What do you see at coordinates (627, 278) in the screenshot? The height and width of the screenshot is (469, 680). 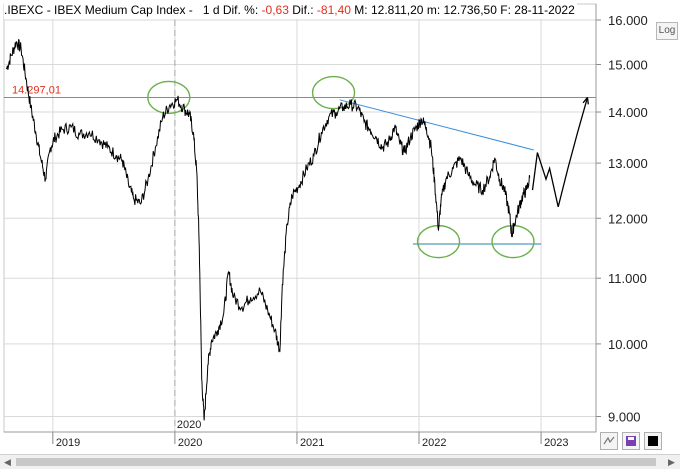 I see `y-tick-label: 11.000` at bounding box center [627, 278].